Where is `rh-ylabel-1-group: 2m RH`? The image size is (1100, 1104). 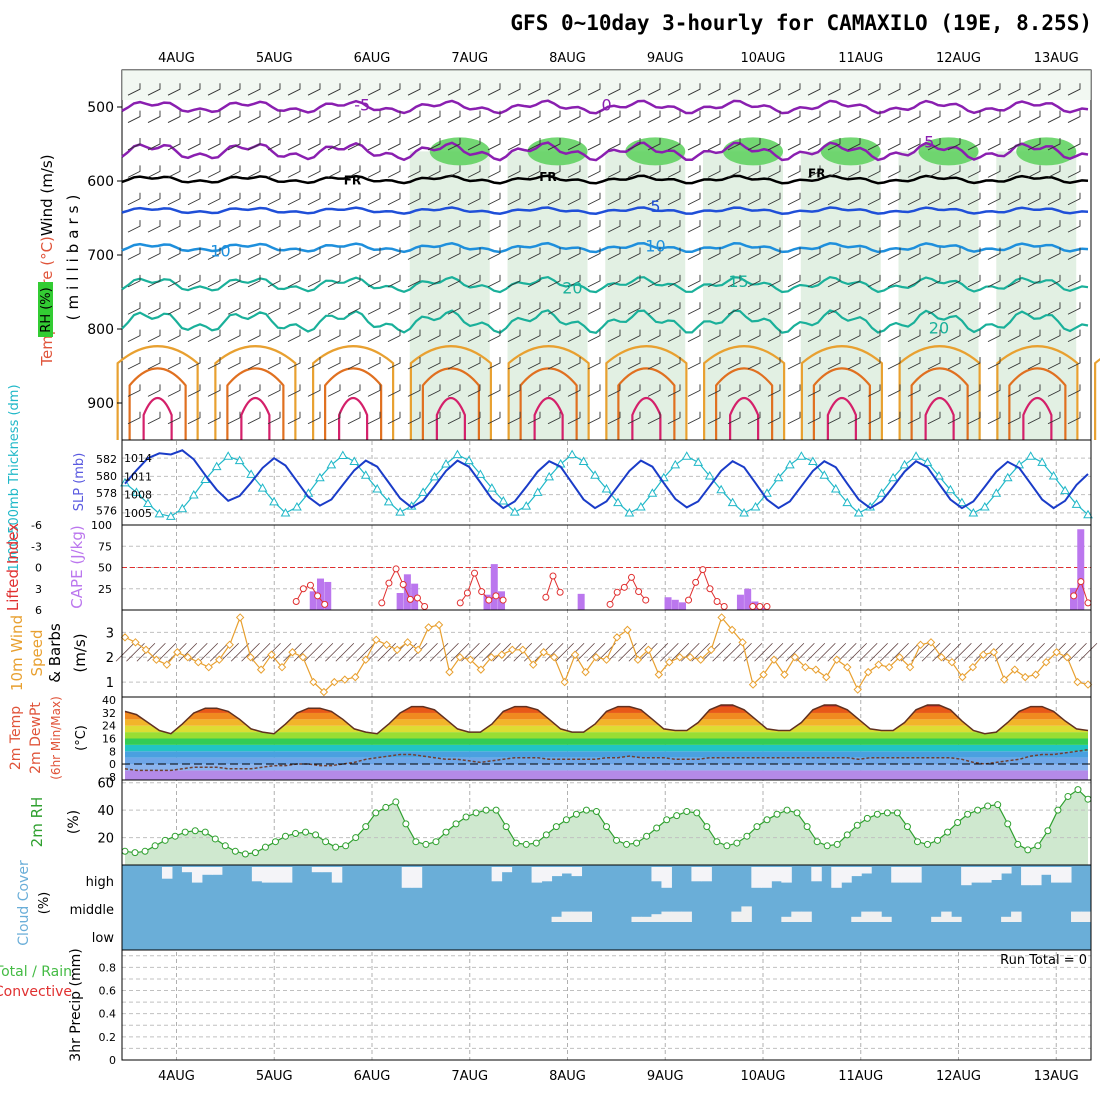
rh-ylabel-1-group: 2m RH is located at coordinates (37, 822).